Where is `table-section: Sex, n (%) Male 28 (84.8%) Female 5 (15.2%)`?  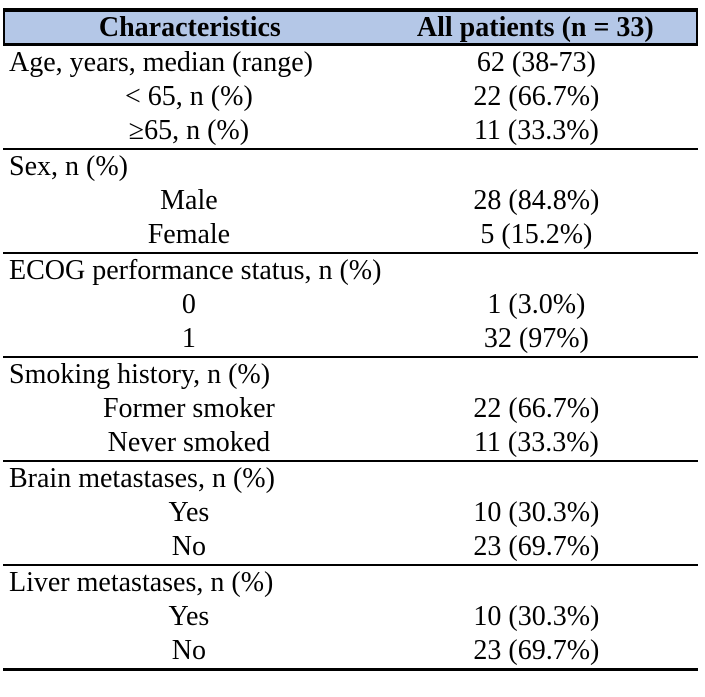 table-section: Sex, n (%) Male 28 (84.8%) Female 5 (15.2%) is located at coordinates (350, 200).